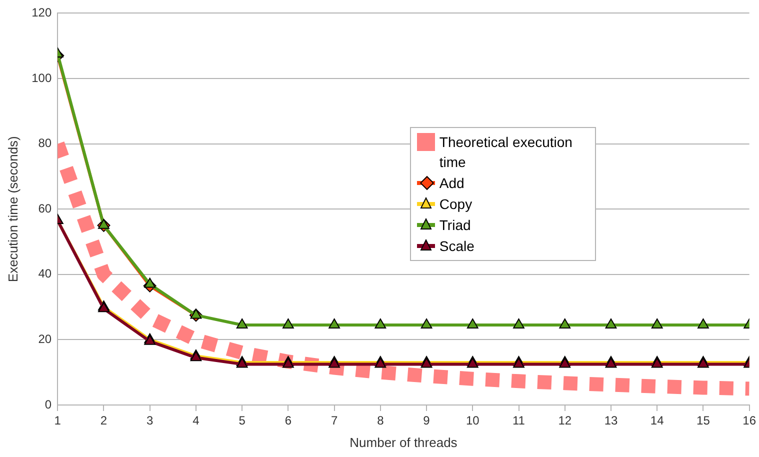 This screenshot has width=759, height=457. Describe the element at coordinates (42, 13) in the screenshot. I see `y-tick-label: 120` at that location.